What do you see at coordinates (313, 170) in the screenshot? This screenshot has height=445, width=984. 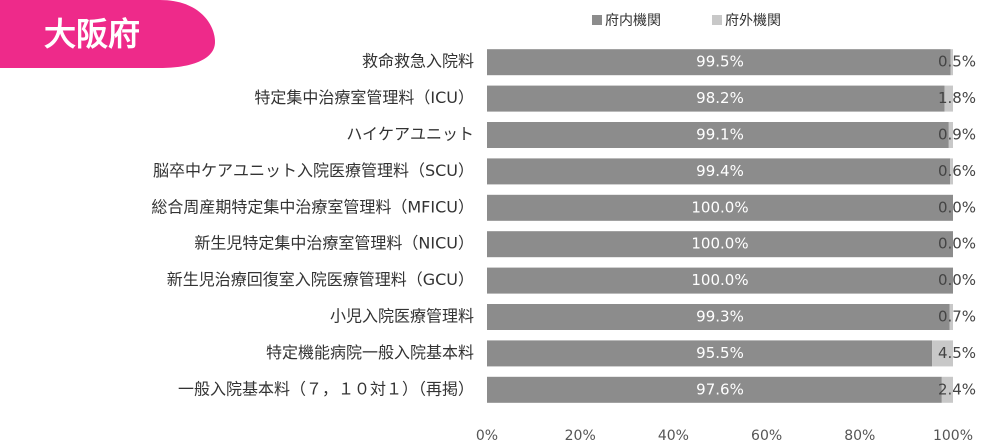 I see `y-tick-label: 脳卒中ケアユニット入院医療管理料（SCU）` at bounding box center [313, 170].